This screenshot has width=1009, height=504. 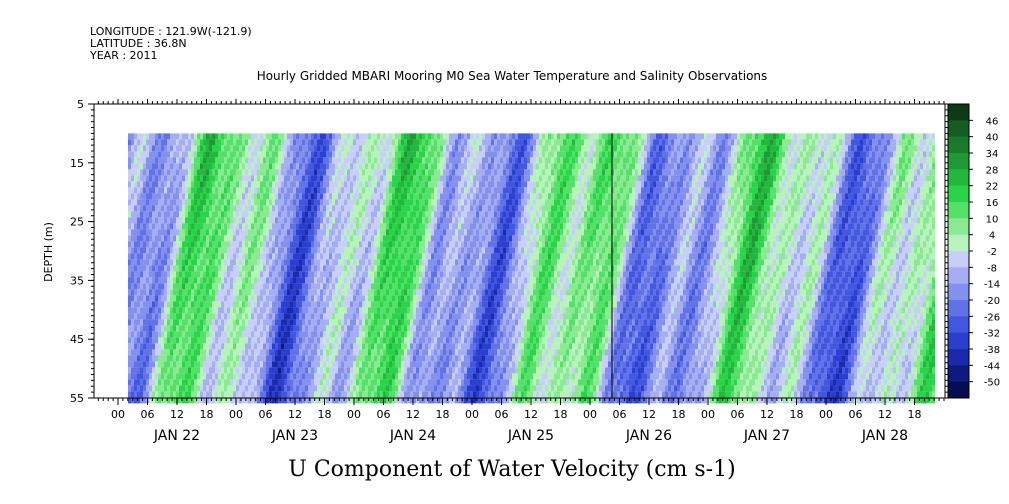 I want to click on y-tick-label: 35, so click(x=77, y=280).